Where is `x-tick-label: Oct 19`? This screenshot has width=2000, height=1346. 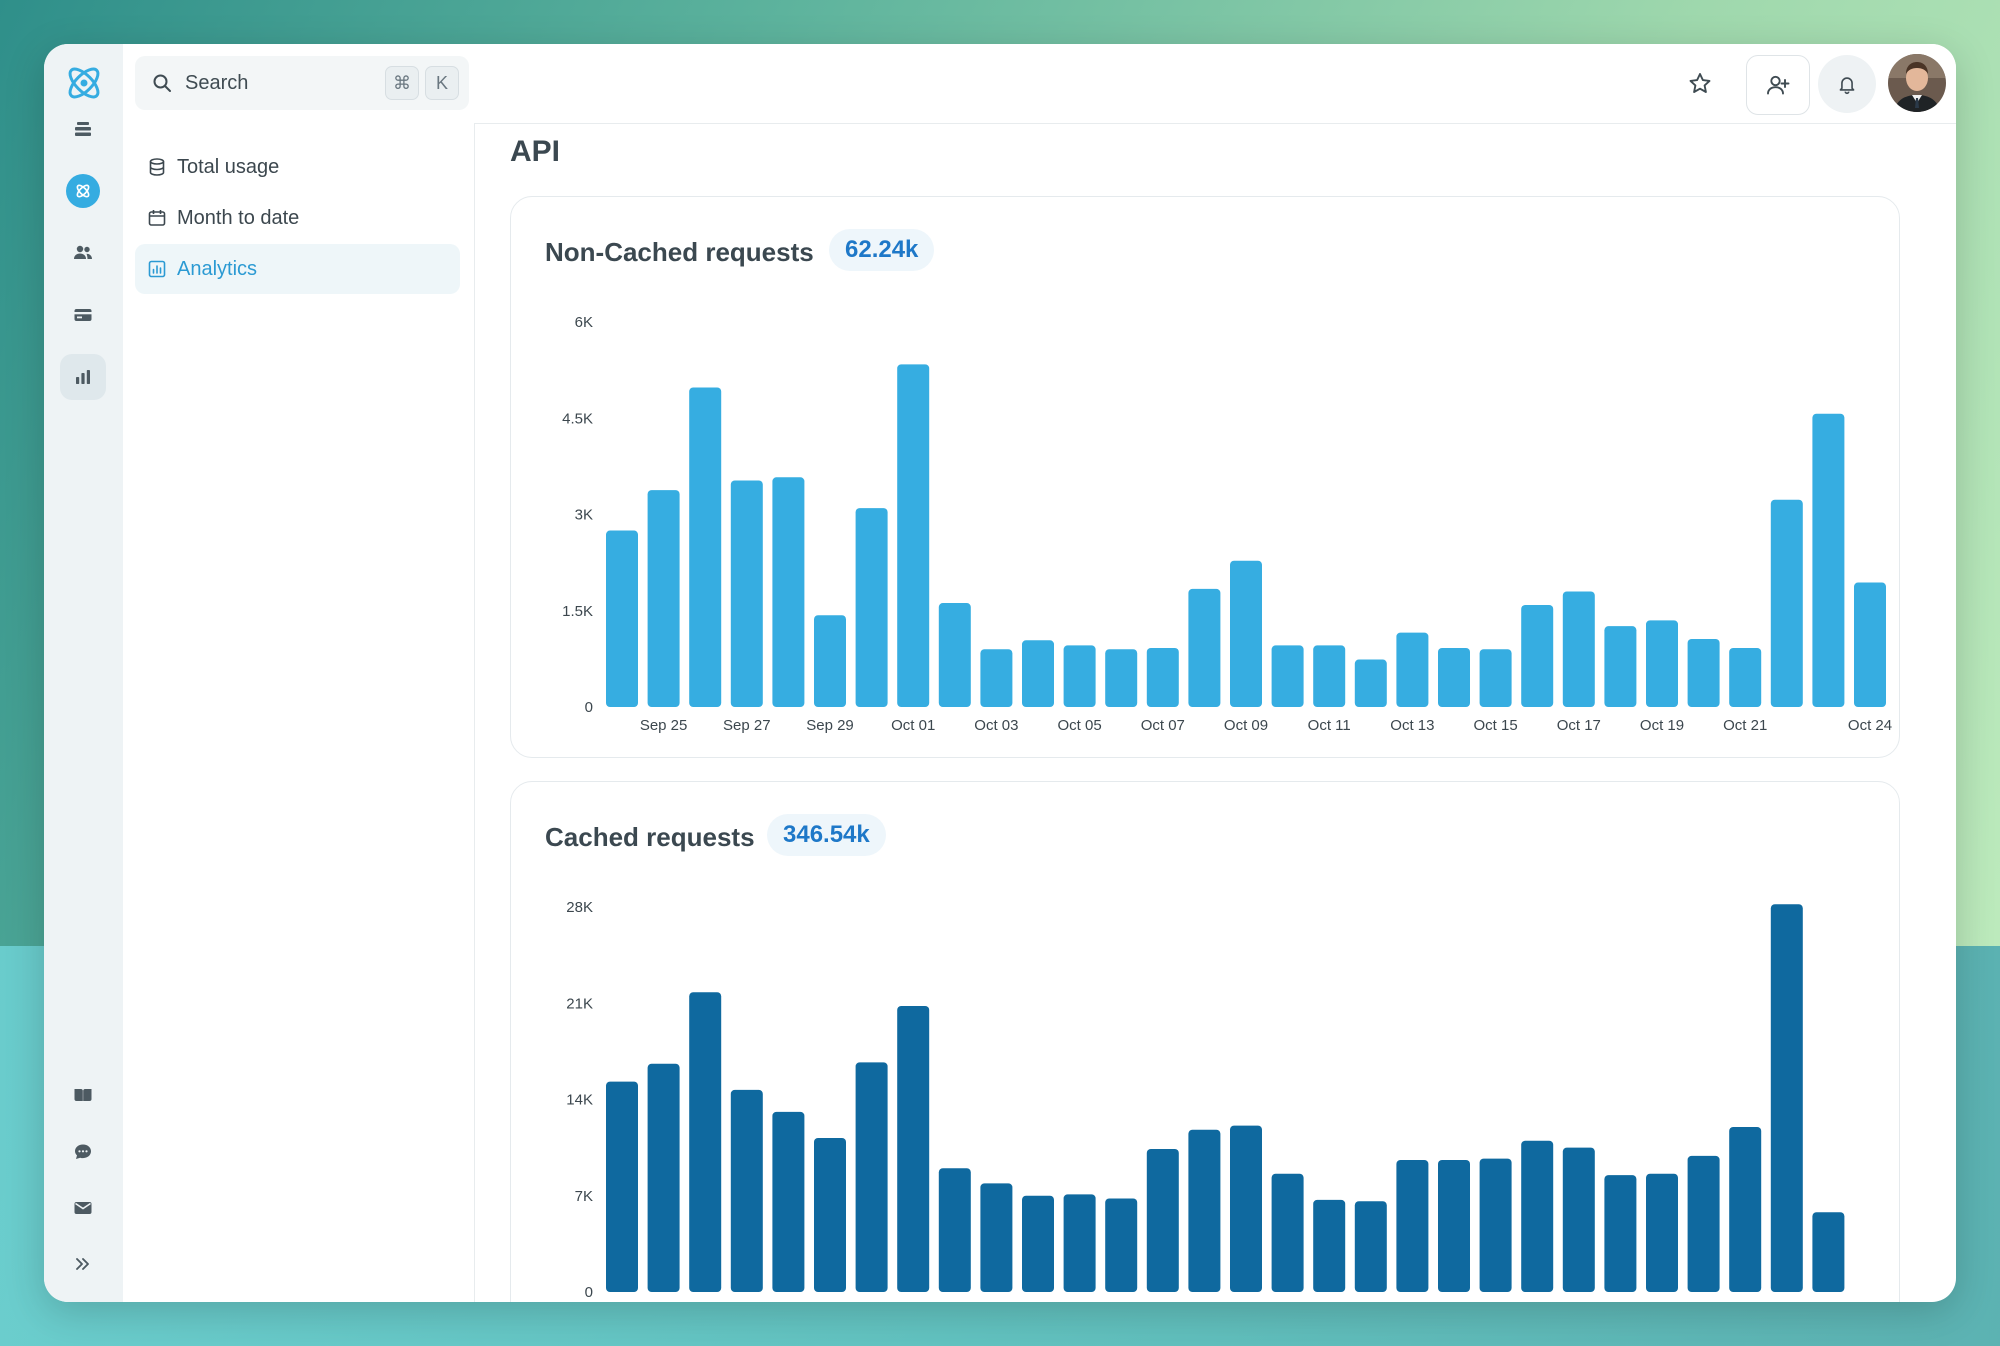 x-tick-label: Oct 19 is located at coordinates (1662, 725).